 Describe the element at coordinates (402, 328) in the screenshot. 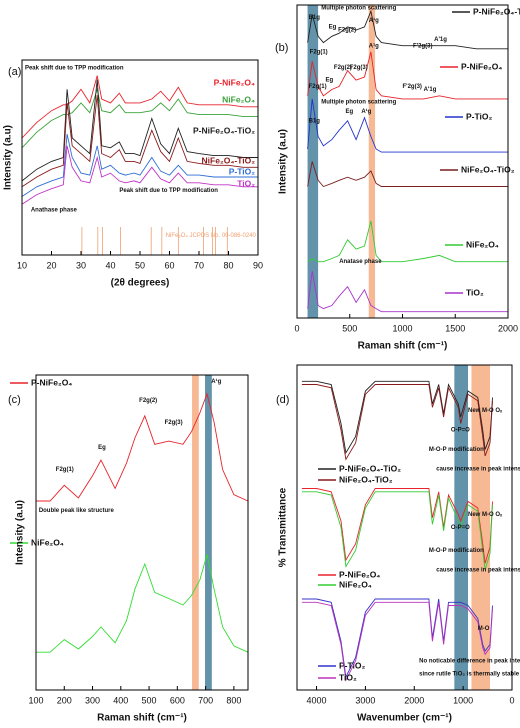

I see `x-tick-label: 1000` at that location.